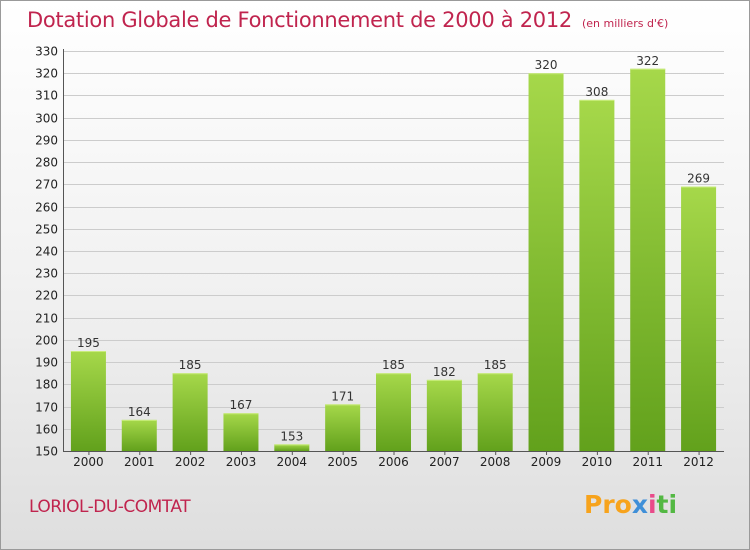 Image resolution: width=750 pixels, height=550 pixels. What do you see at coordinates (625, 23) in the screenshot?
I see `chart-unit: (en milliers d'€)` at bounding box center [625, 23].